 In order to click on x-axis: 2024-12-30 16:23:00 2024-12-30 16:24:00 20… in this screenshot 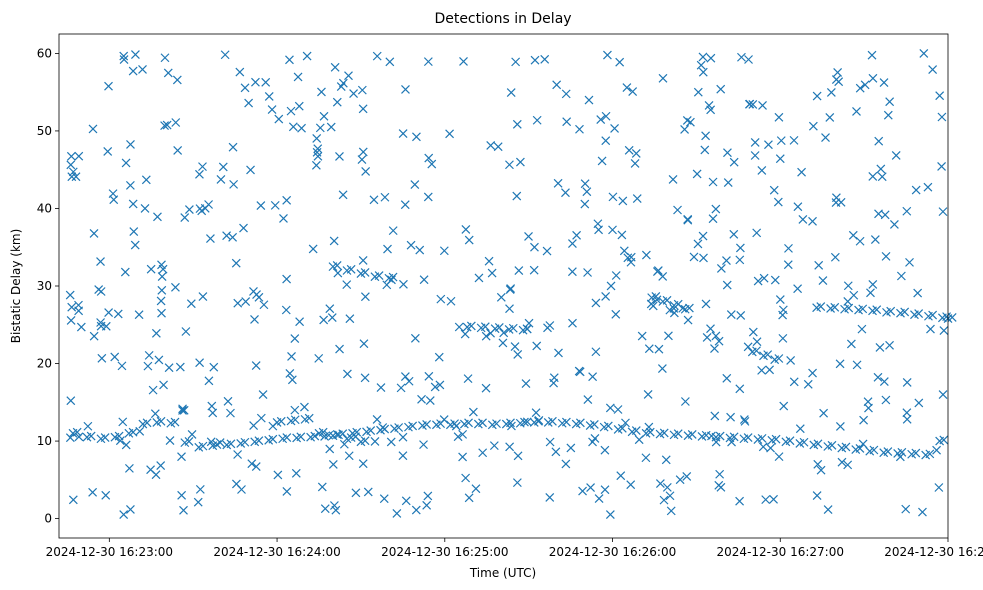, I will do `click(514, 548)`.